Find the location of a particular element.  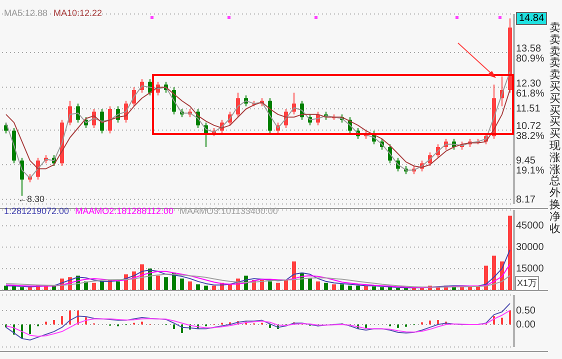

text: MAAMO3:101133400.00 is located at coordinates (228, 211).